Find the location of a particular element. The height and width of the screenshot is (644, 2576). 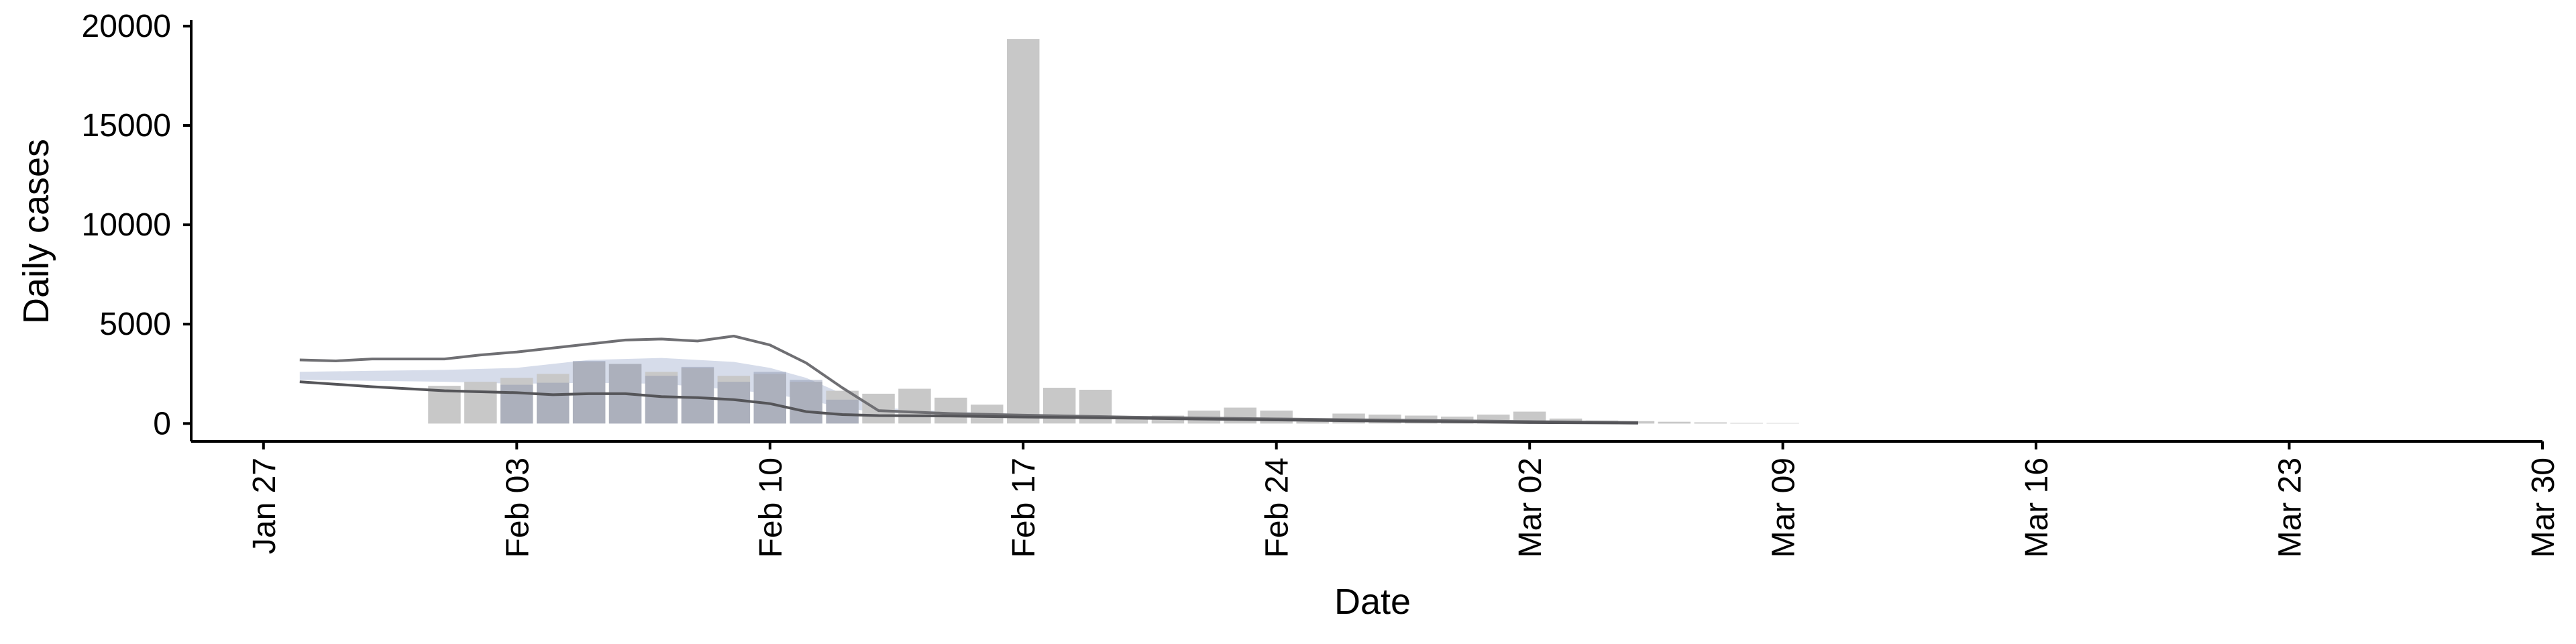

x-tick-label: Feb 24 is located at coordinates (1277, 507).